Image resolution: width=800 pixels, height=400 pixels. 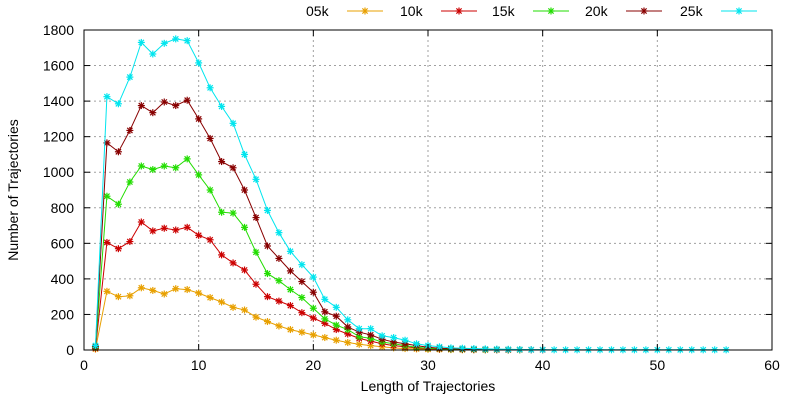 What do you see at coordinates (63, 208) in the screenshot?
I see `y-tick-label: 800` at bounding box center [63, 208].